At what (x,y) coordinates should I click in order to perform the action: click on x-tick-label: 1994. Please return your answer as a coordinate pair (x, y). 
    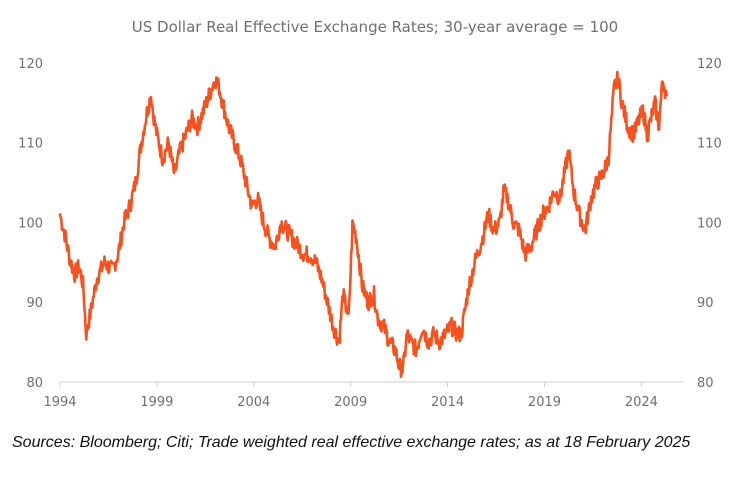
    Looking at the image, I should click on (59, 402).